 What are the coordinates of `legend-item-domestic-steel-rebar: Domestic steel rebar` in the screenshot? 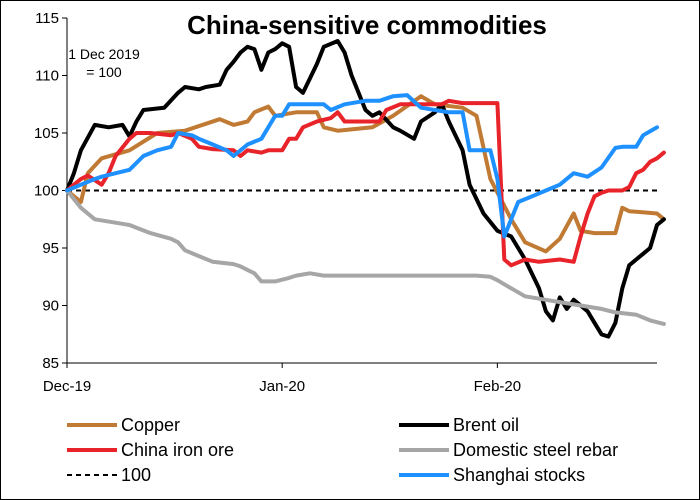 It's located at (508, 450).